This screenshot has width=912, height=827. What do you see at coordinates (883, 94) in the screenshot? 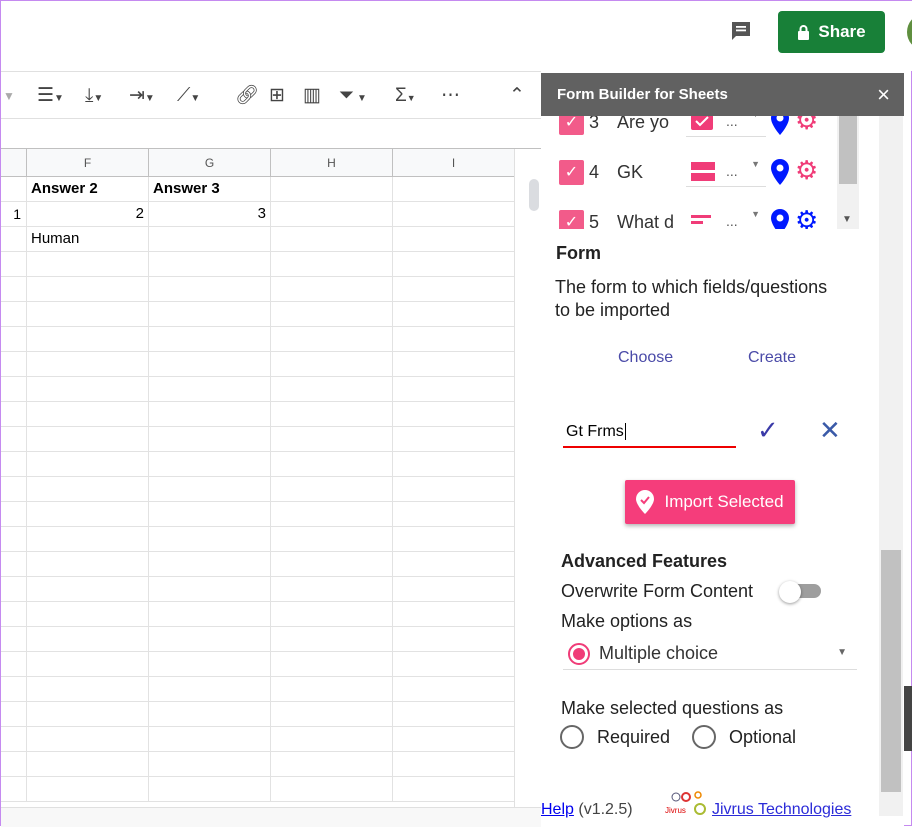
I see `close-icon: ×` at bounding box center [883, 94].